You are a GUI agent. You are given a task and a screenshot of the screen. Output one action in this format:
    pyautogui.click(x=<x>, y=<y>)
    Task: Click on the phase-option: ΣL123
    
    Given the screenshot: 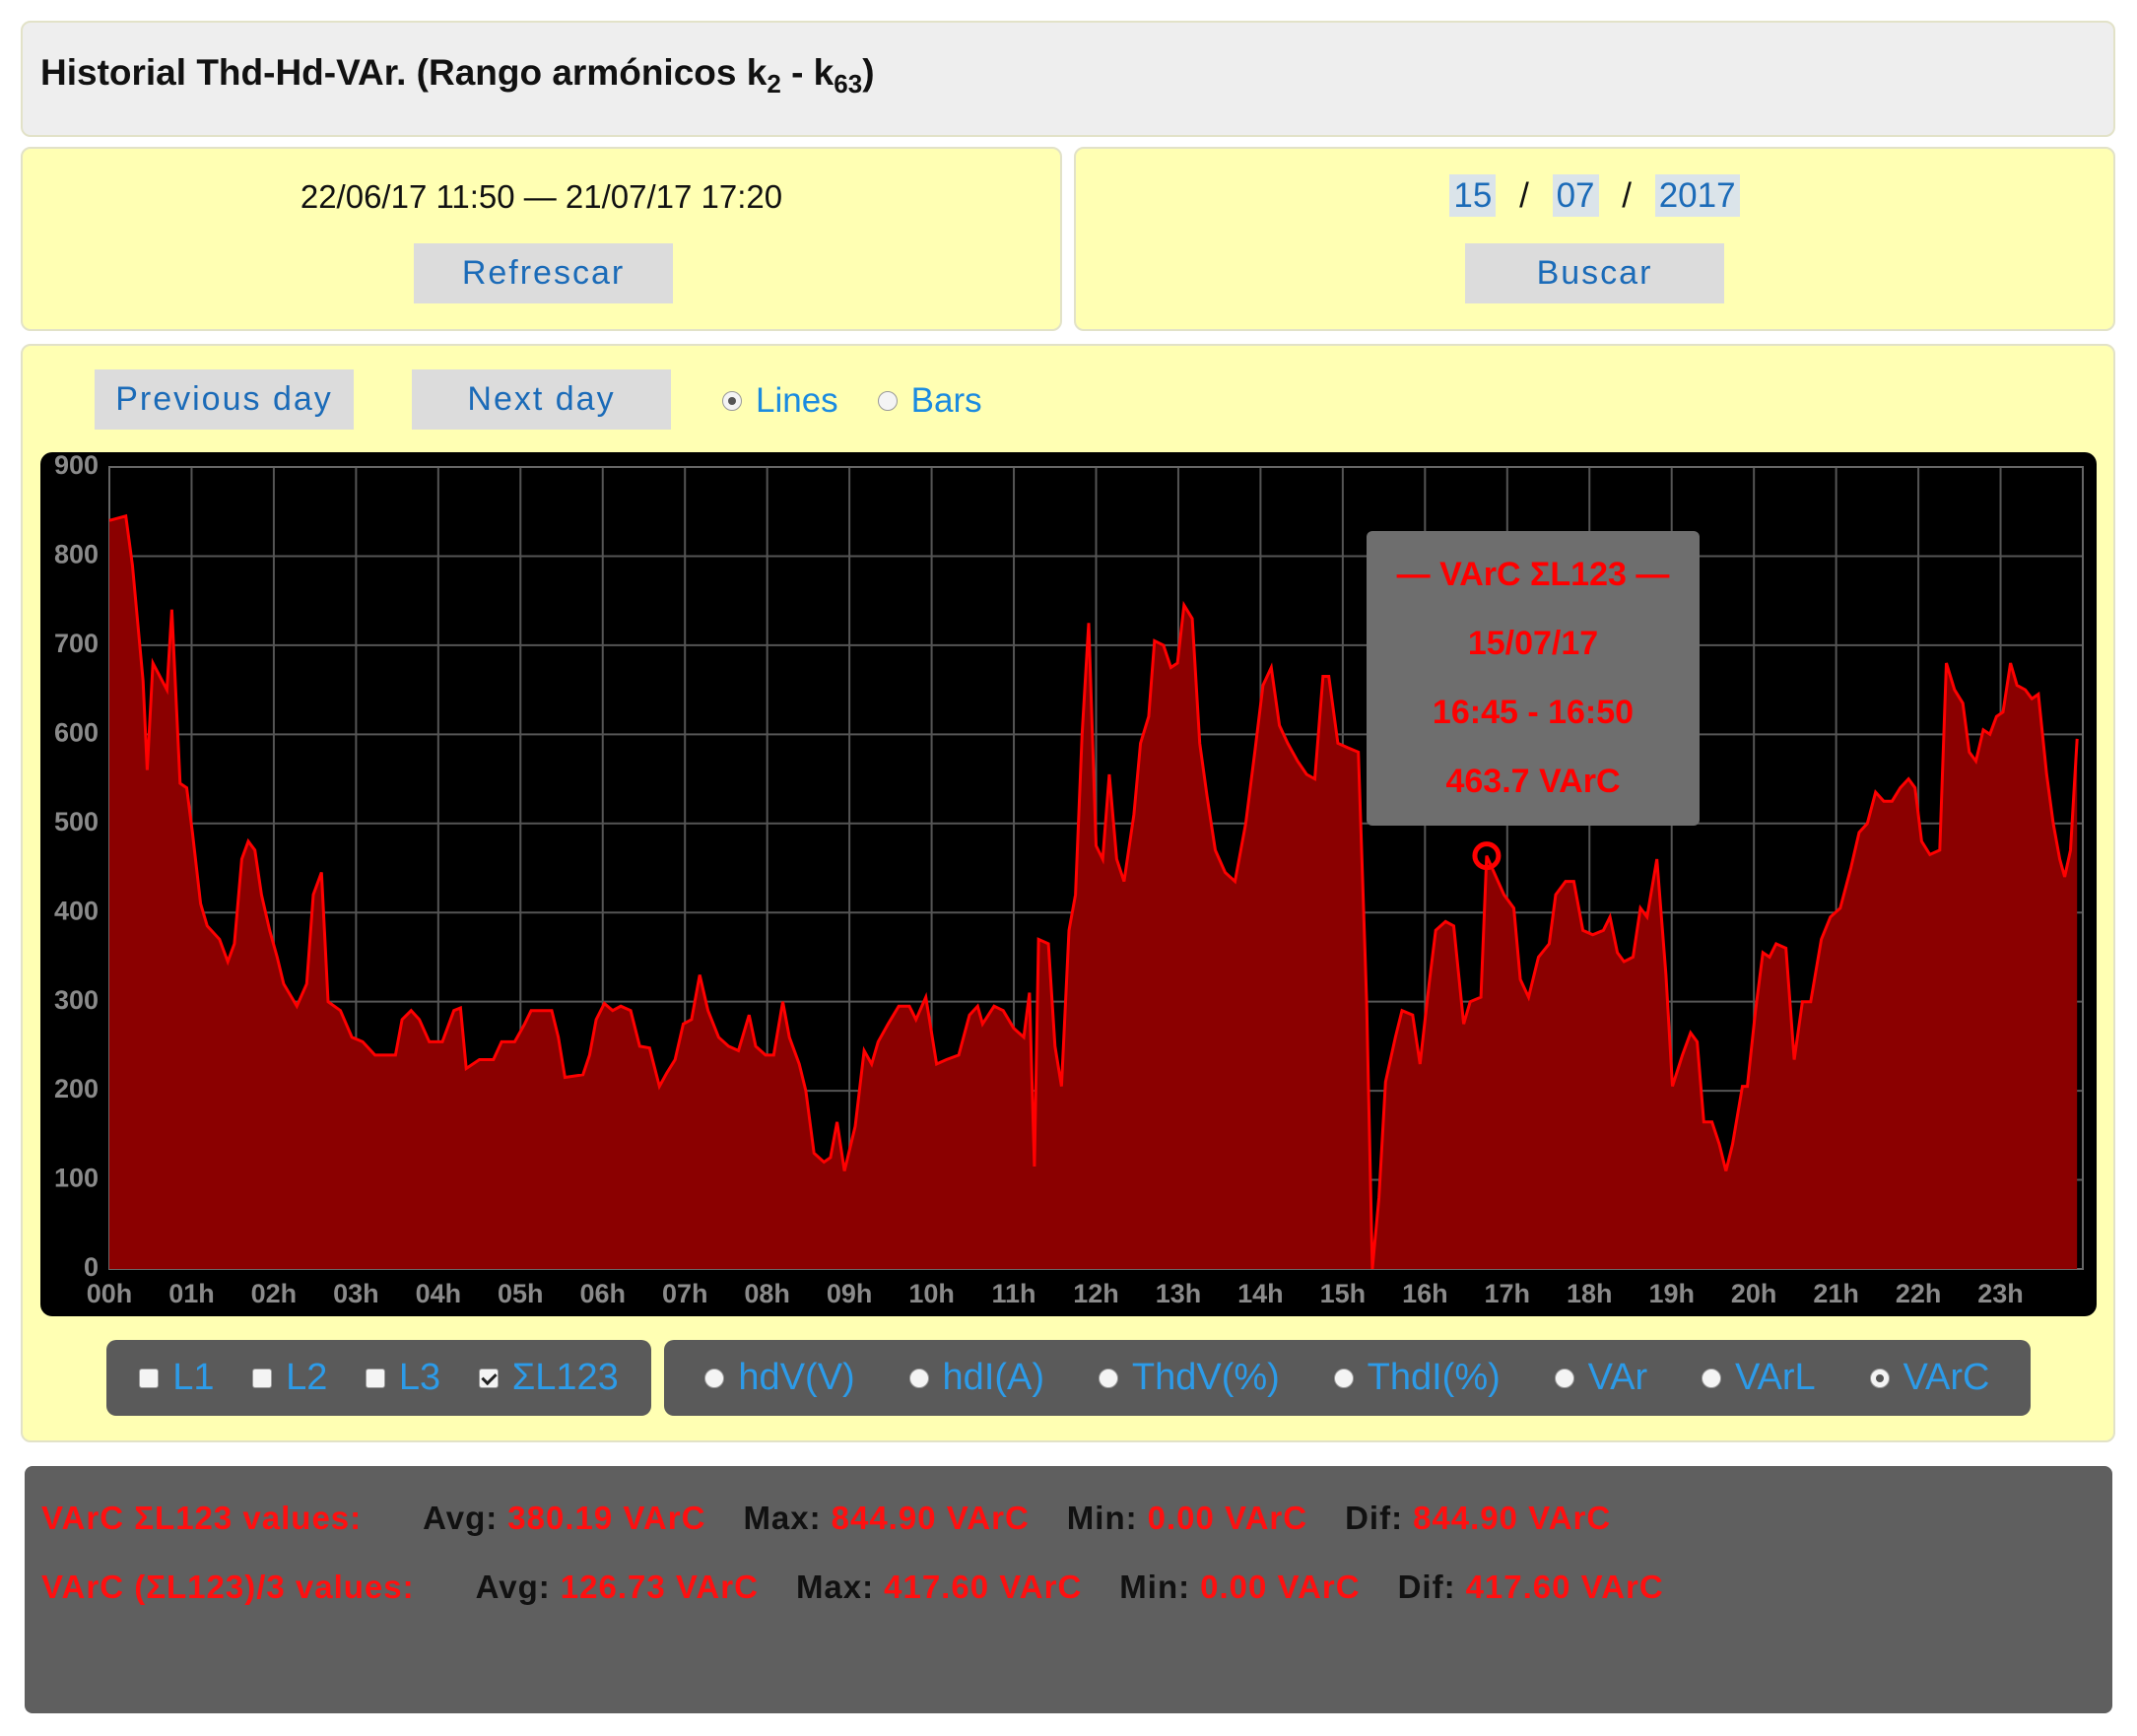 What is the action you would take?
    pyautogui.click(x=548, y=1378)
    